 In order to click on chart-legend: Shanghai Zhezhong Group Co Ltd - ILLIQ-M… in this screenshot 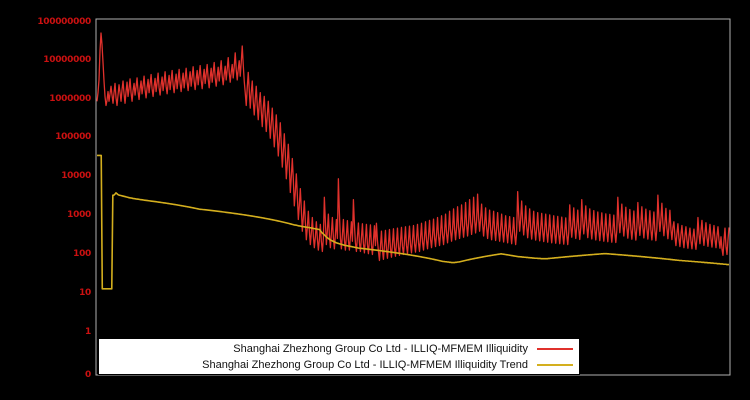, I will do `click(339, 356)`.